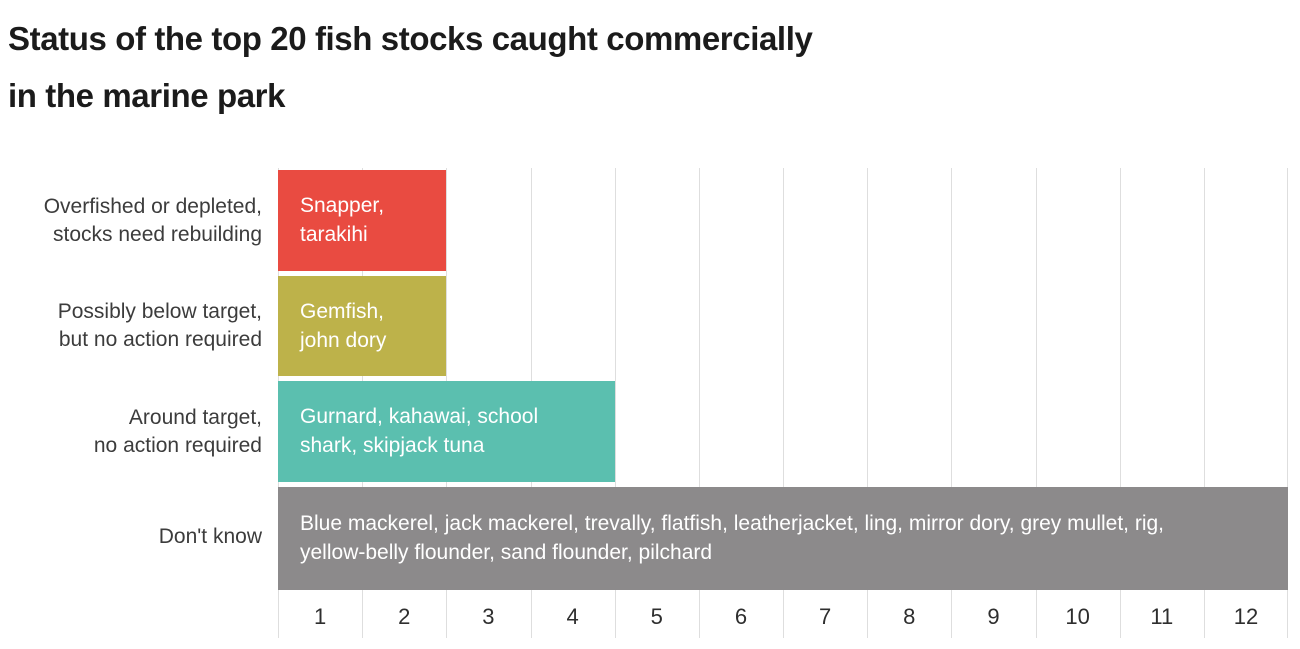 The image size is (1300, 649). I want to click on x-tick-label: 10, so click(1077, 616).